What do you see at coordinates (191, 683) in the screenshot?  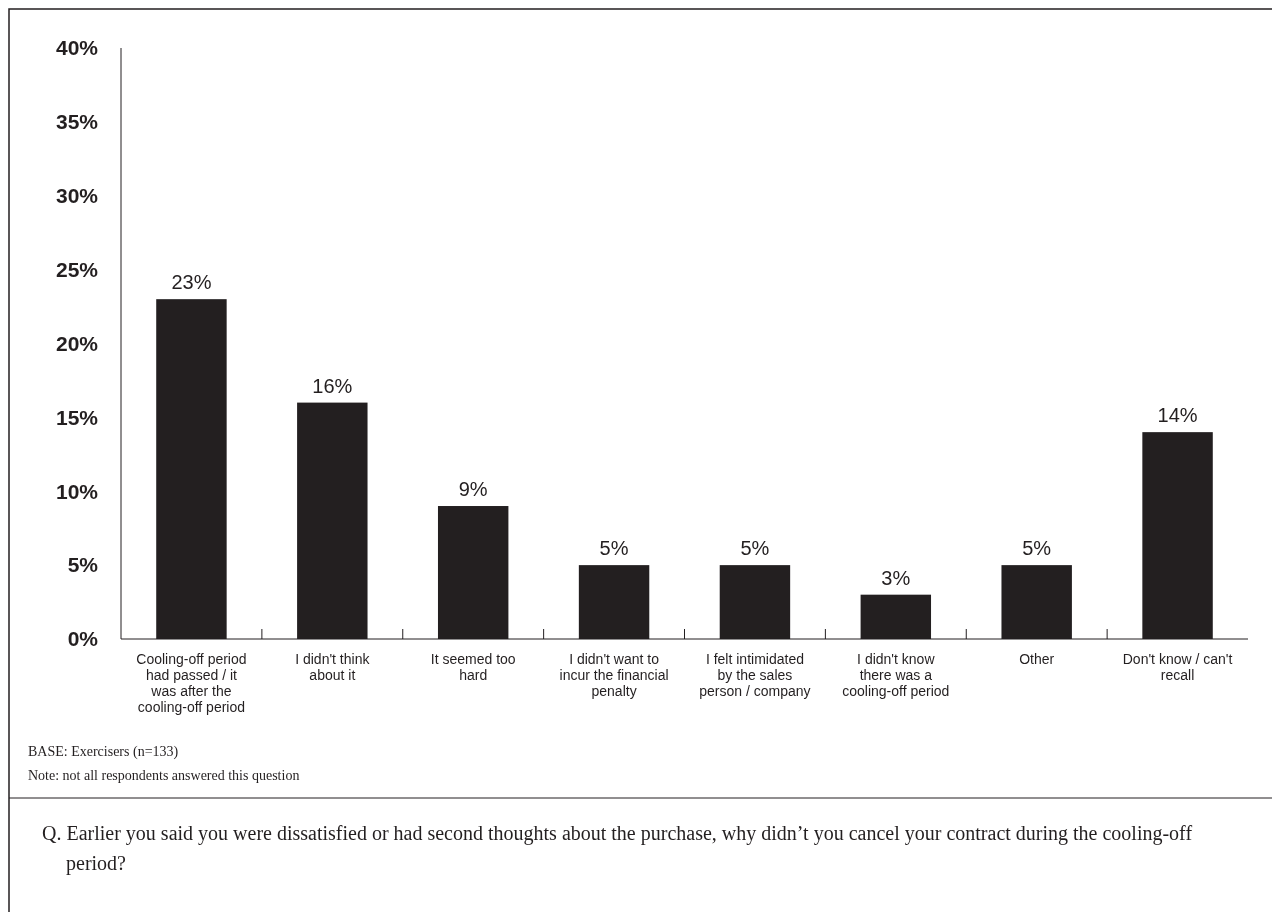 I see `x-tick-label: Cooling-off period had passed / it was after the cooling-off period` at bounding box center [191, 683].